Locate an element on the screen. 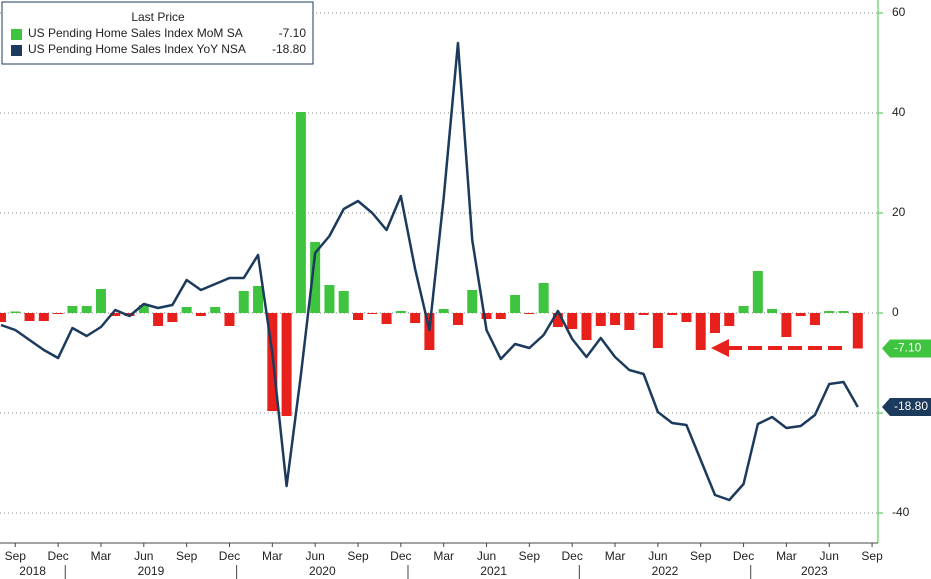 This screenshot has width=931, height=579. y-tick-label: 0 is located at coordinates (895, 312).